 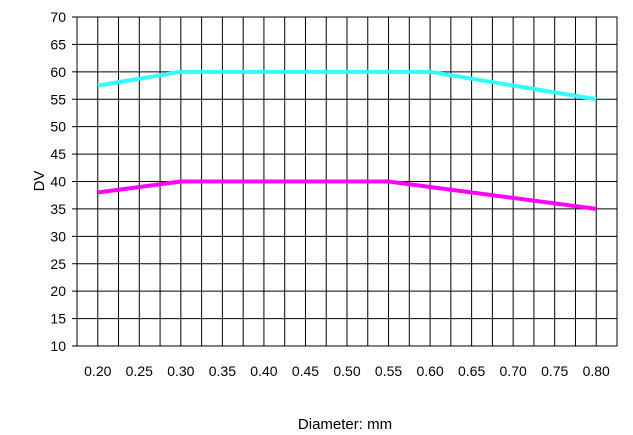 What do you see at coordinates (58, 17) in the screenshot?
I see `y-tick-label: 70` at bounding box center [58, 17].